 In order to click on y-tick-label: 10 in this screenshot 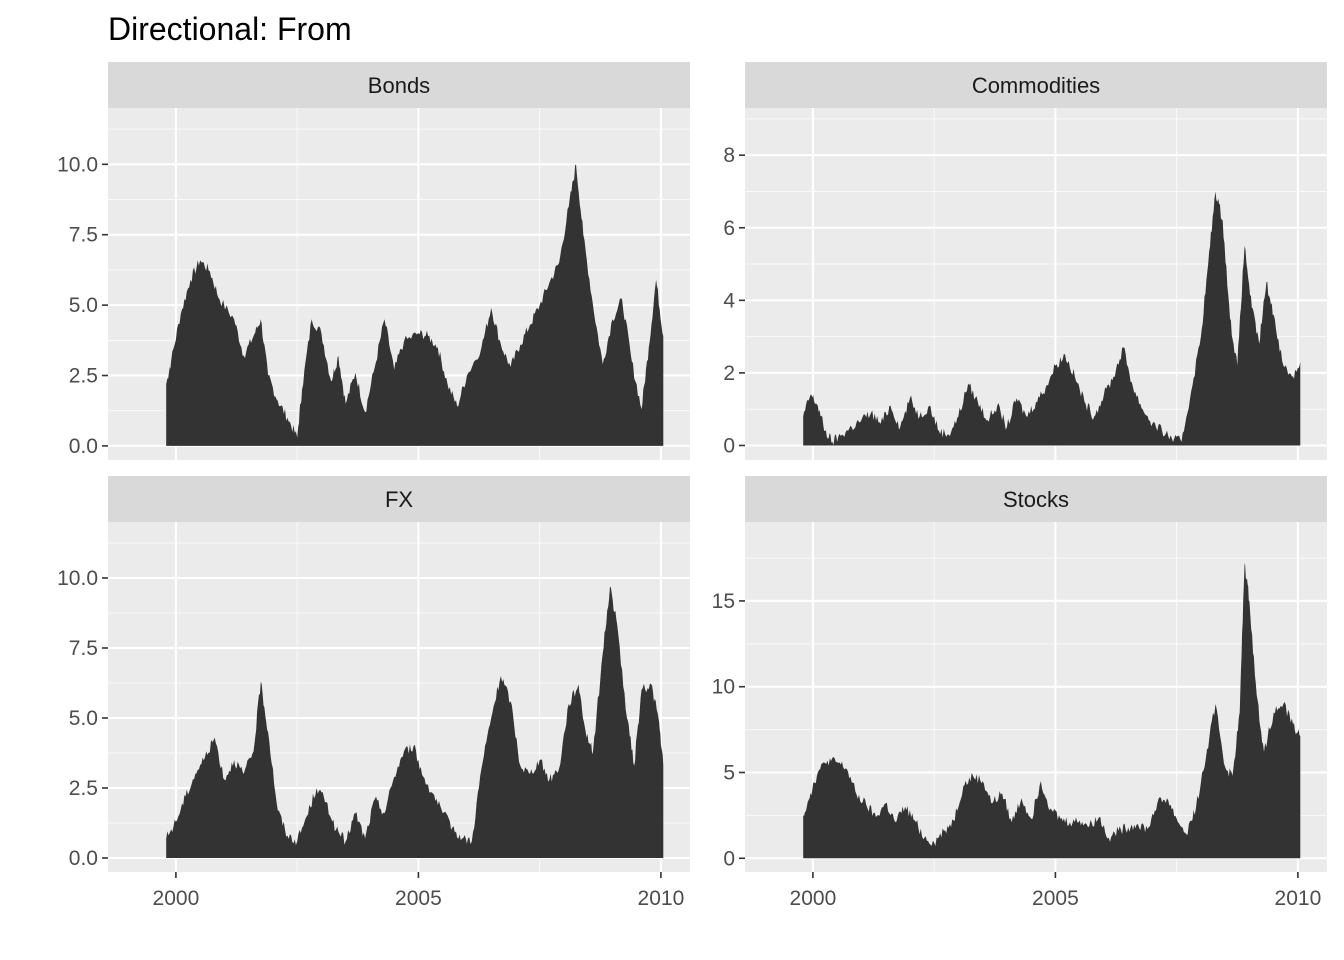, I will do `click(723, 687)`.